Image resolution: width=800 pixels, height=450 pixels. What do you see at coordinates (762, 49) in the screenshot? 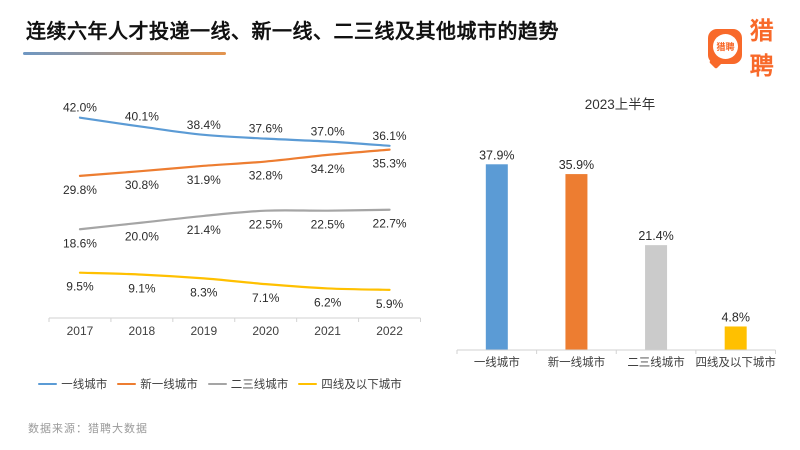
I see `logo-wordmark: 猎聘` at bounding box center [762, 49].